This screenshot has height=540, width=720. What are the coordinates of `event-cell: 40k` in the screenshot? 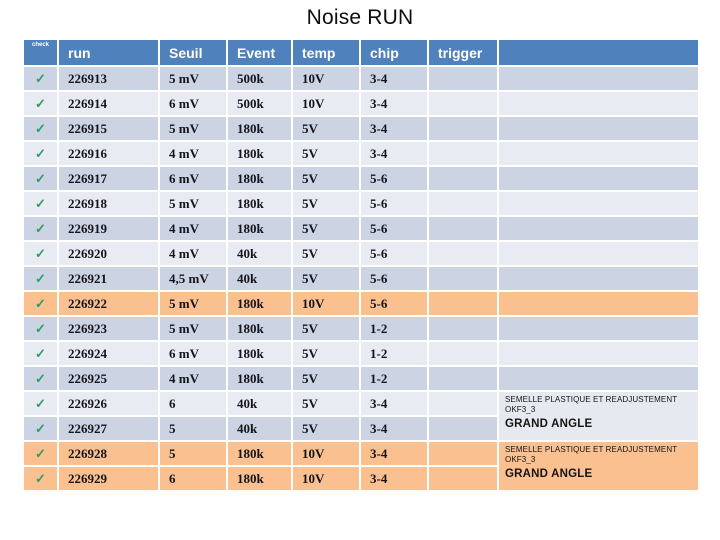 It's located at (259, 253).